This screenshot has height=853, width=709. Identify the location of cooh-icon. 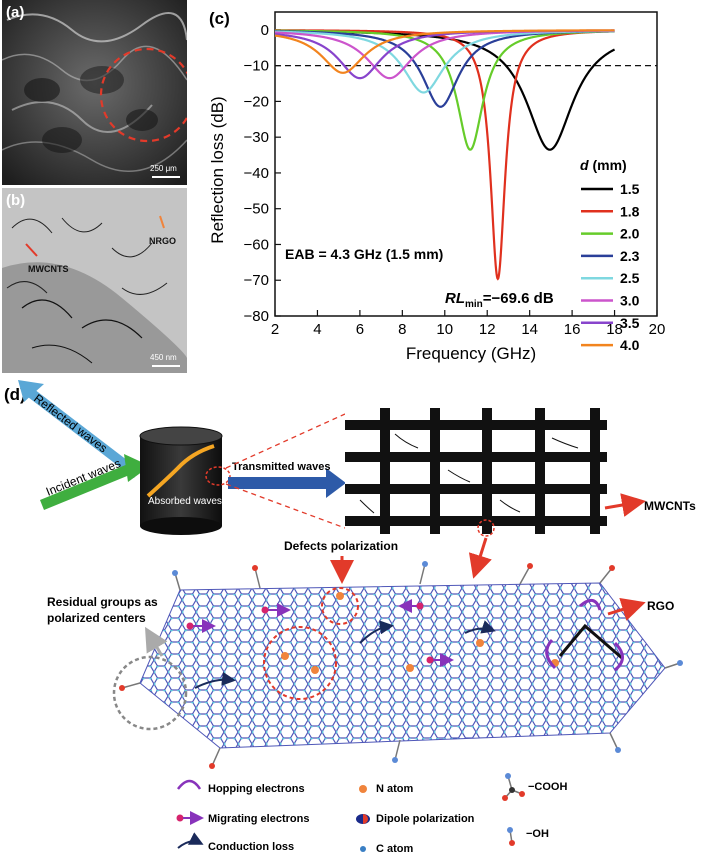
(513, 787).